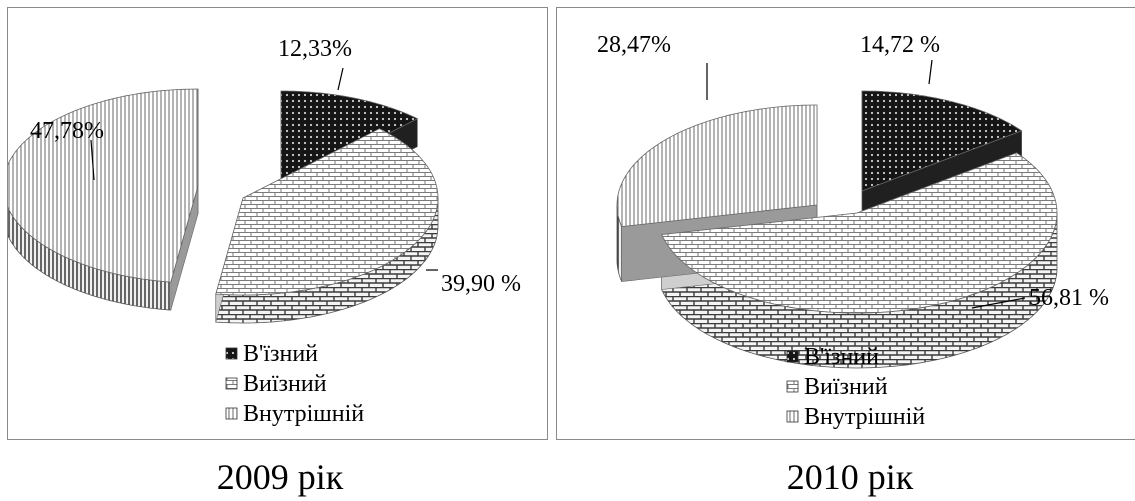  Describe the element at coordinates (481, 284) in the screenshot. I see `data-label: 39,90 %` at that location.